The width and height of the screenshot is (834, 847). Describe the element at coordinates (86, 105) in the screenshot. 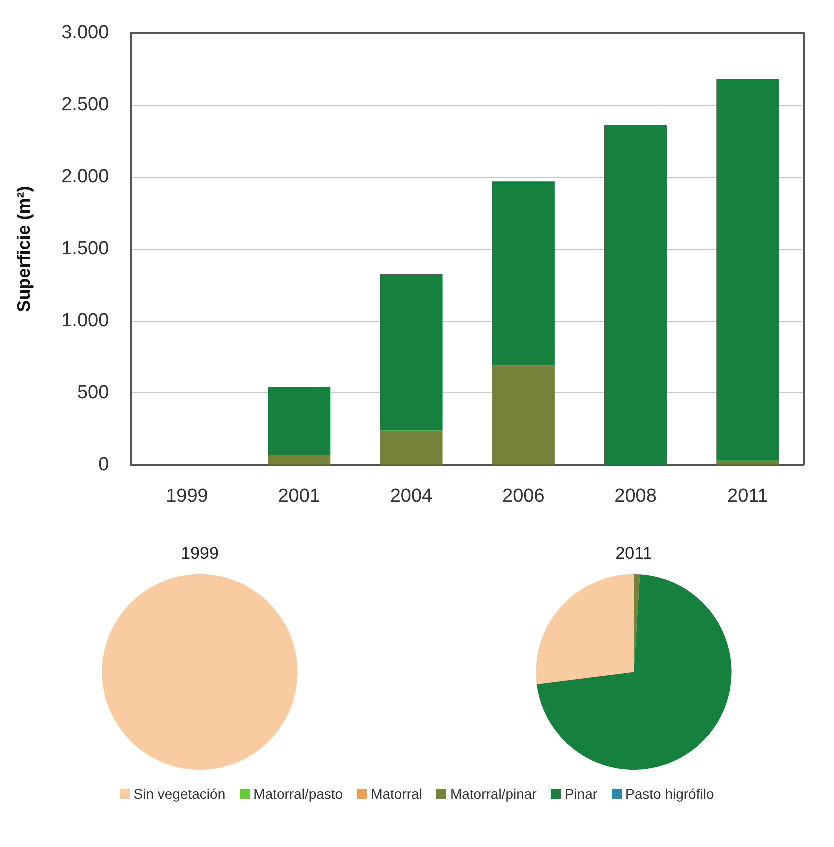

I see `y-tick-label: 2.500` at that location.